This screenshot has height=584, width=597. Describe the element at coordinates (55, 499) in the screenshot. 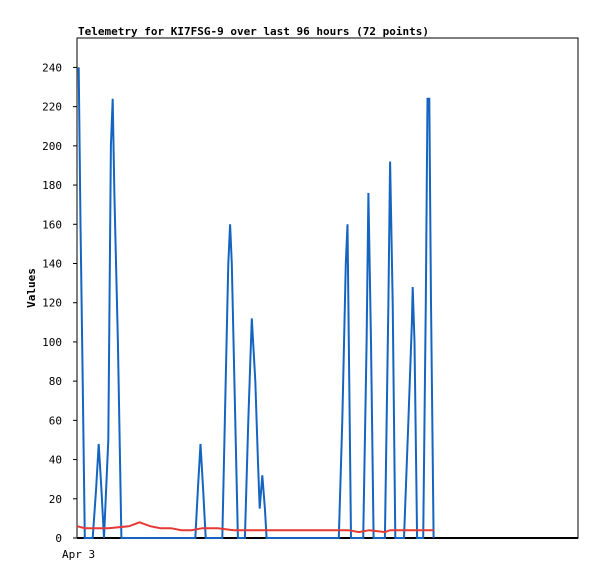

I see `y-tick-label: 20` at that location.